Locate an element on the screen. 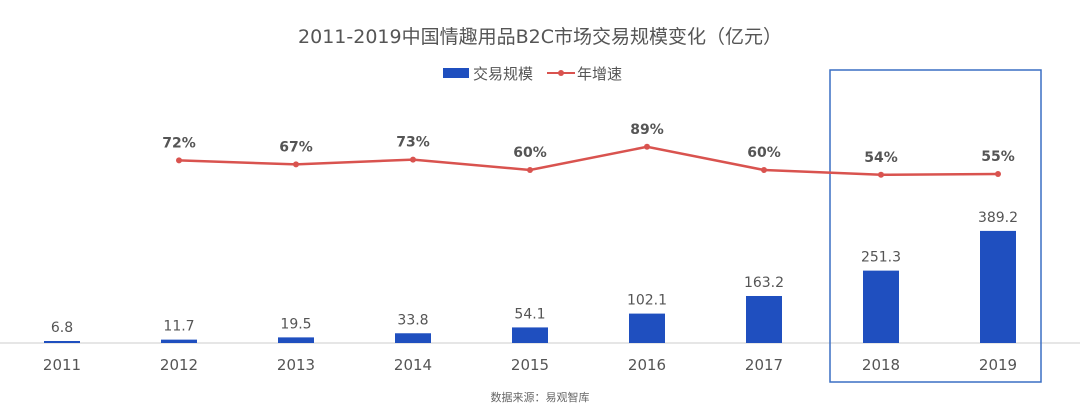 This screenshot has height=417, width=1080. chart-title: 2011-2019中国情趣用品B2C市场交易规模变化（亿元） is located at coordinates (540, 37).